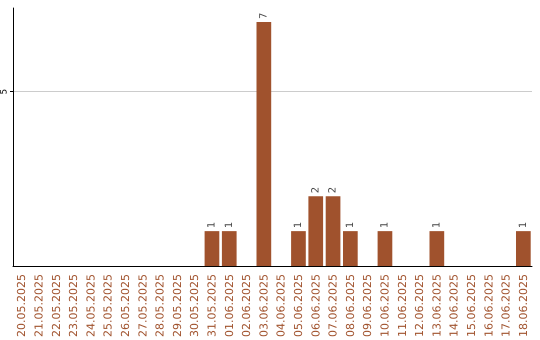  What do you see at coordinates (489, 306) in the screenshot?
I see `x-tick-label: 16.06.2025` at bounding box center [489, 306].